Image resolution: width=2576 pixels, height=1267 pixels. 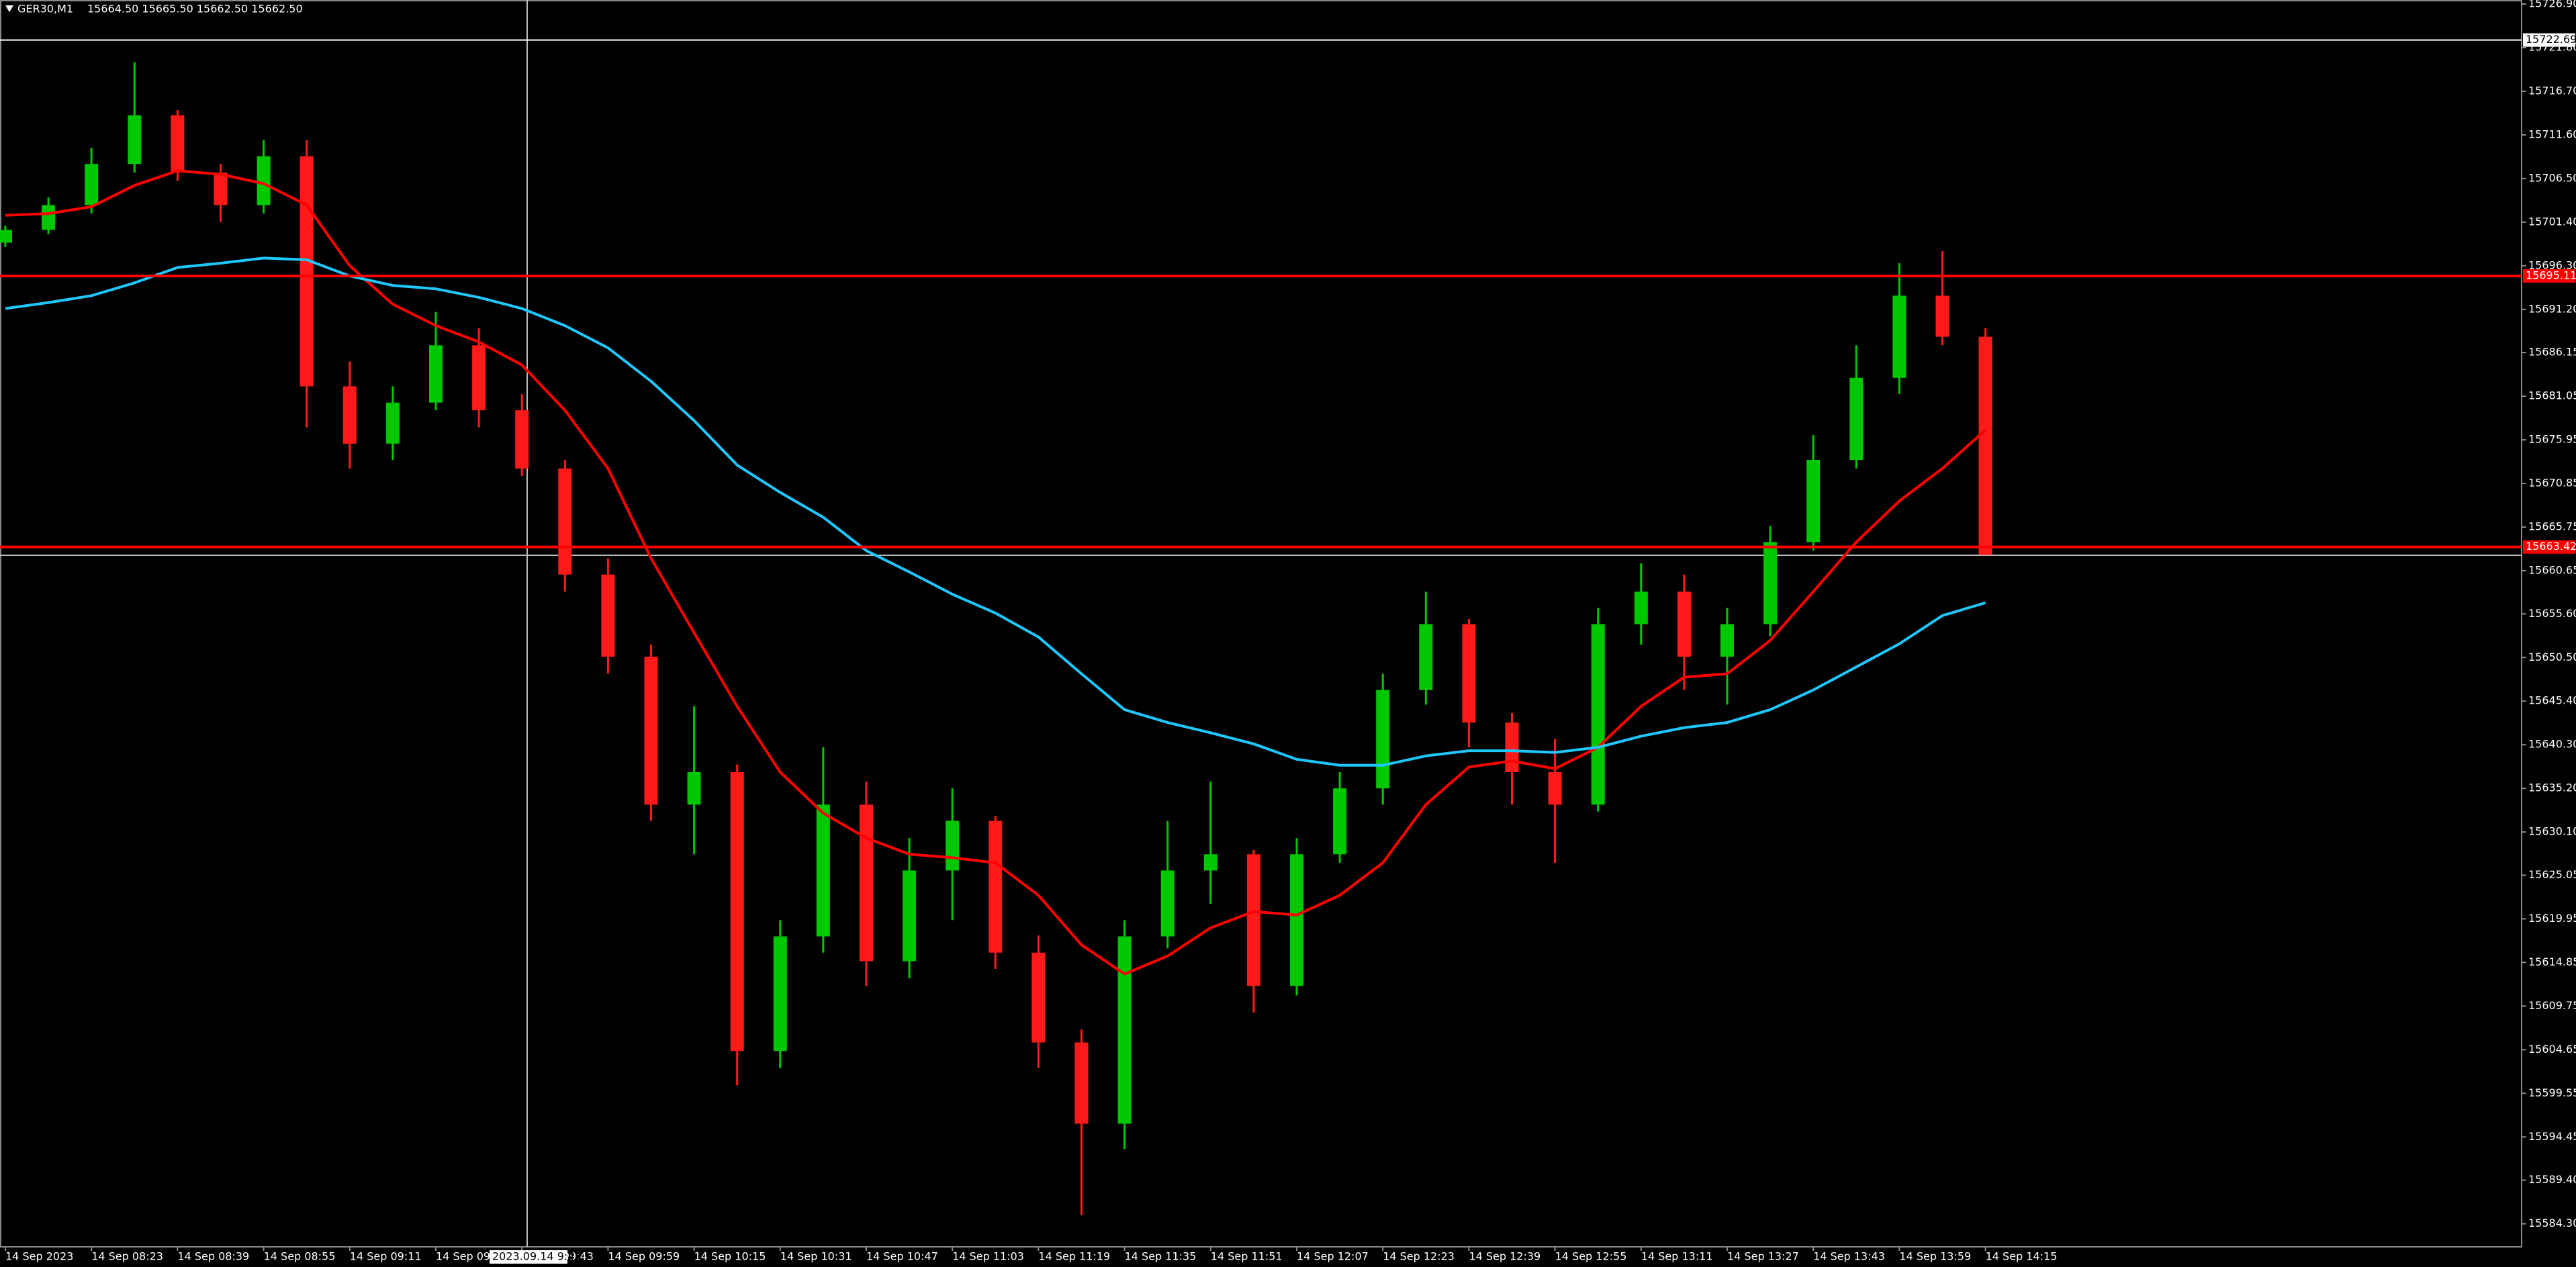 I want to click on y-tick-label: 15706.50, so click(x=2552, y=177).